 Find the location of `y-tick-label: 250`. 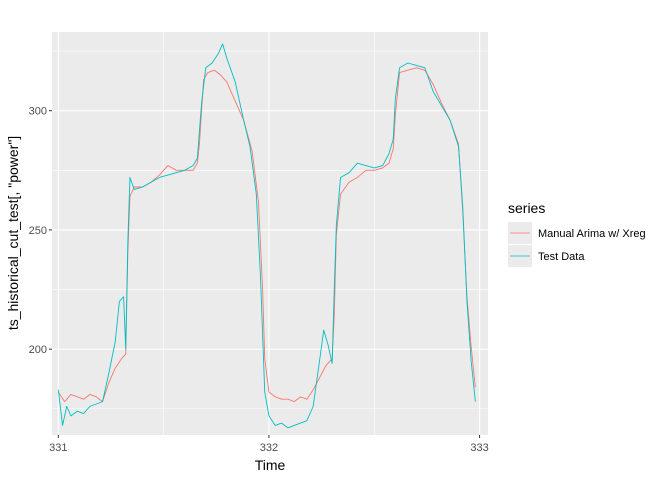

y-tick-label: 250 is located at coordinates (38, 231).